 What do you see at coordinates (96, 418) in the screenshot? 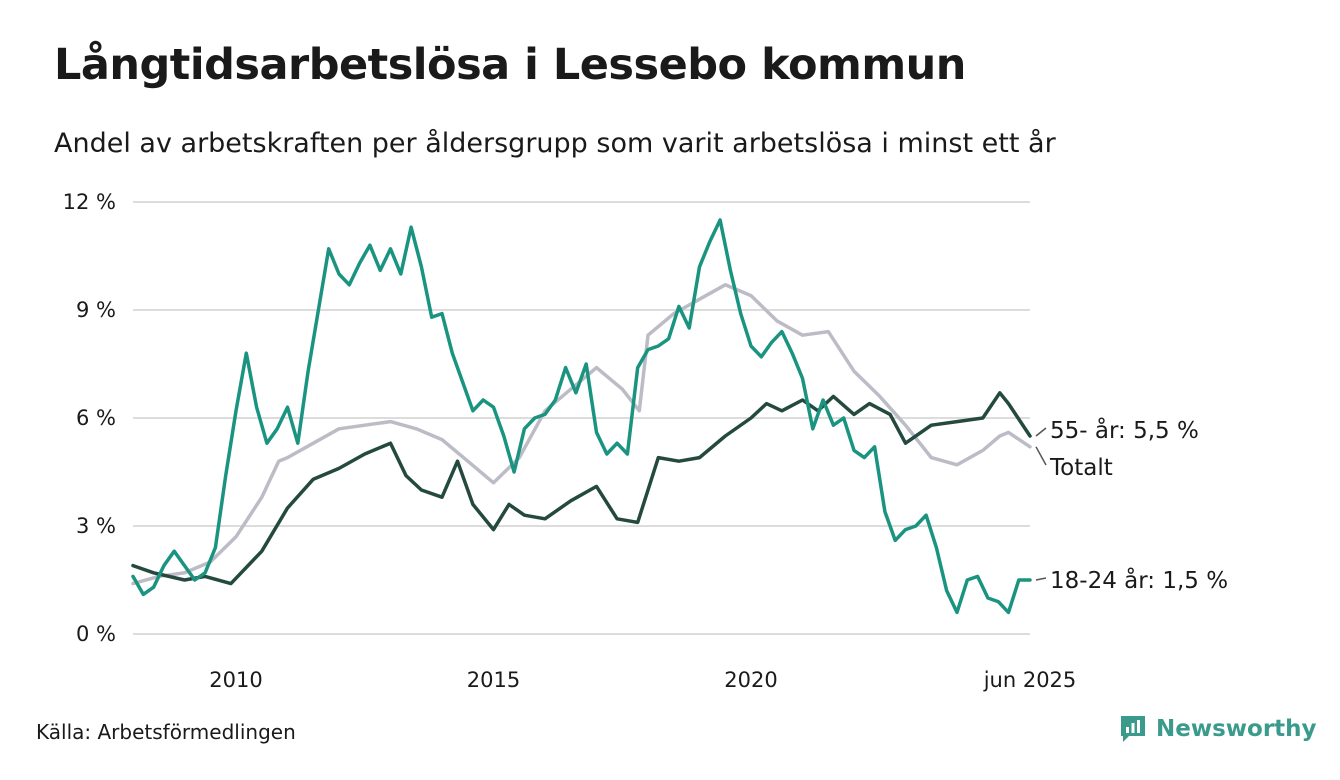
I see `y-tick-label: 6 %` at bounding box center [96, 418].